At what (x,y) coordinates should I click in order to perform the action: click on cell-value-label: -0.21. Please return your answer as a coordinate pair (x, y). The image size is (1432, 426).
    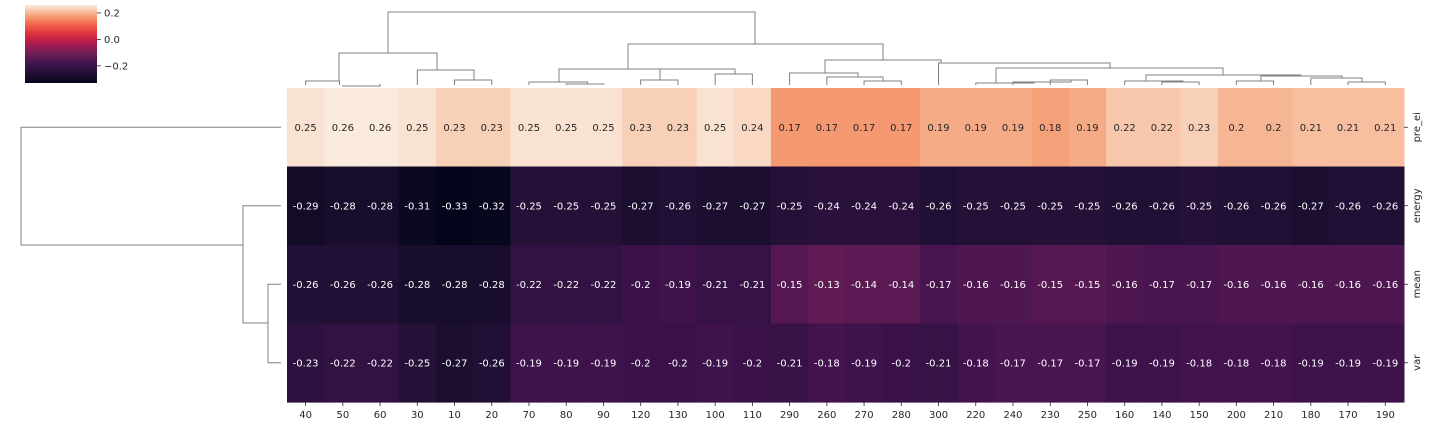
    Looking at the image, I should click on (939, 363).